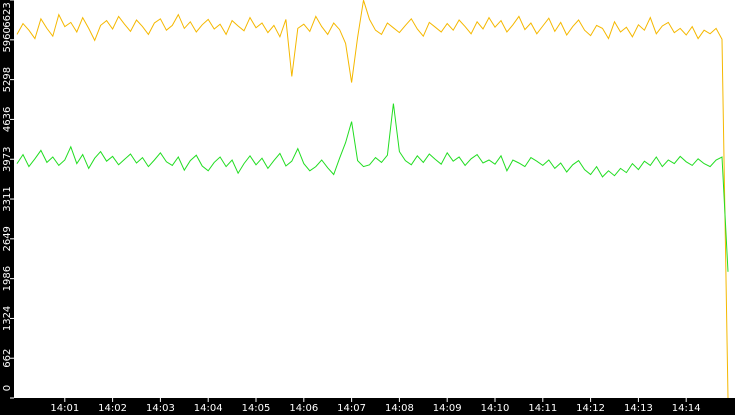  What do you see at coordinates (112, 408) in the screenshot?
I see `x-tick-label: 14:02` at bounding box center [112, 408].